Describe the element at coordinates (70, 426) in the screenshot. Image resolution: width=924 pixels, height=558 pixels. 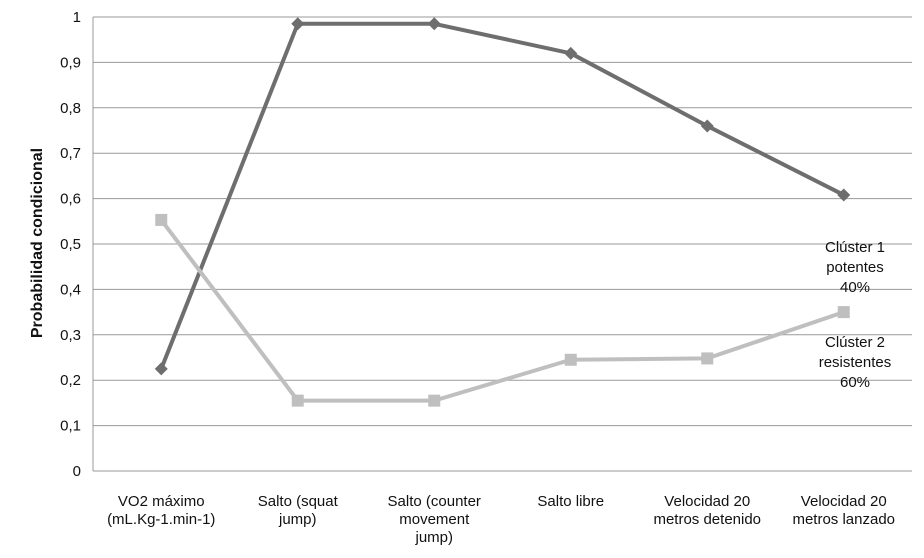
I see `y-tick-label: 0,1` at that location.